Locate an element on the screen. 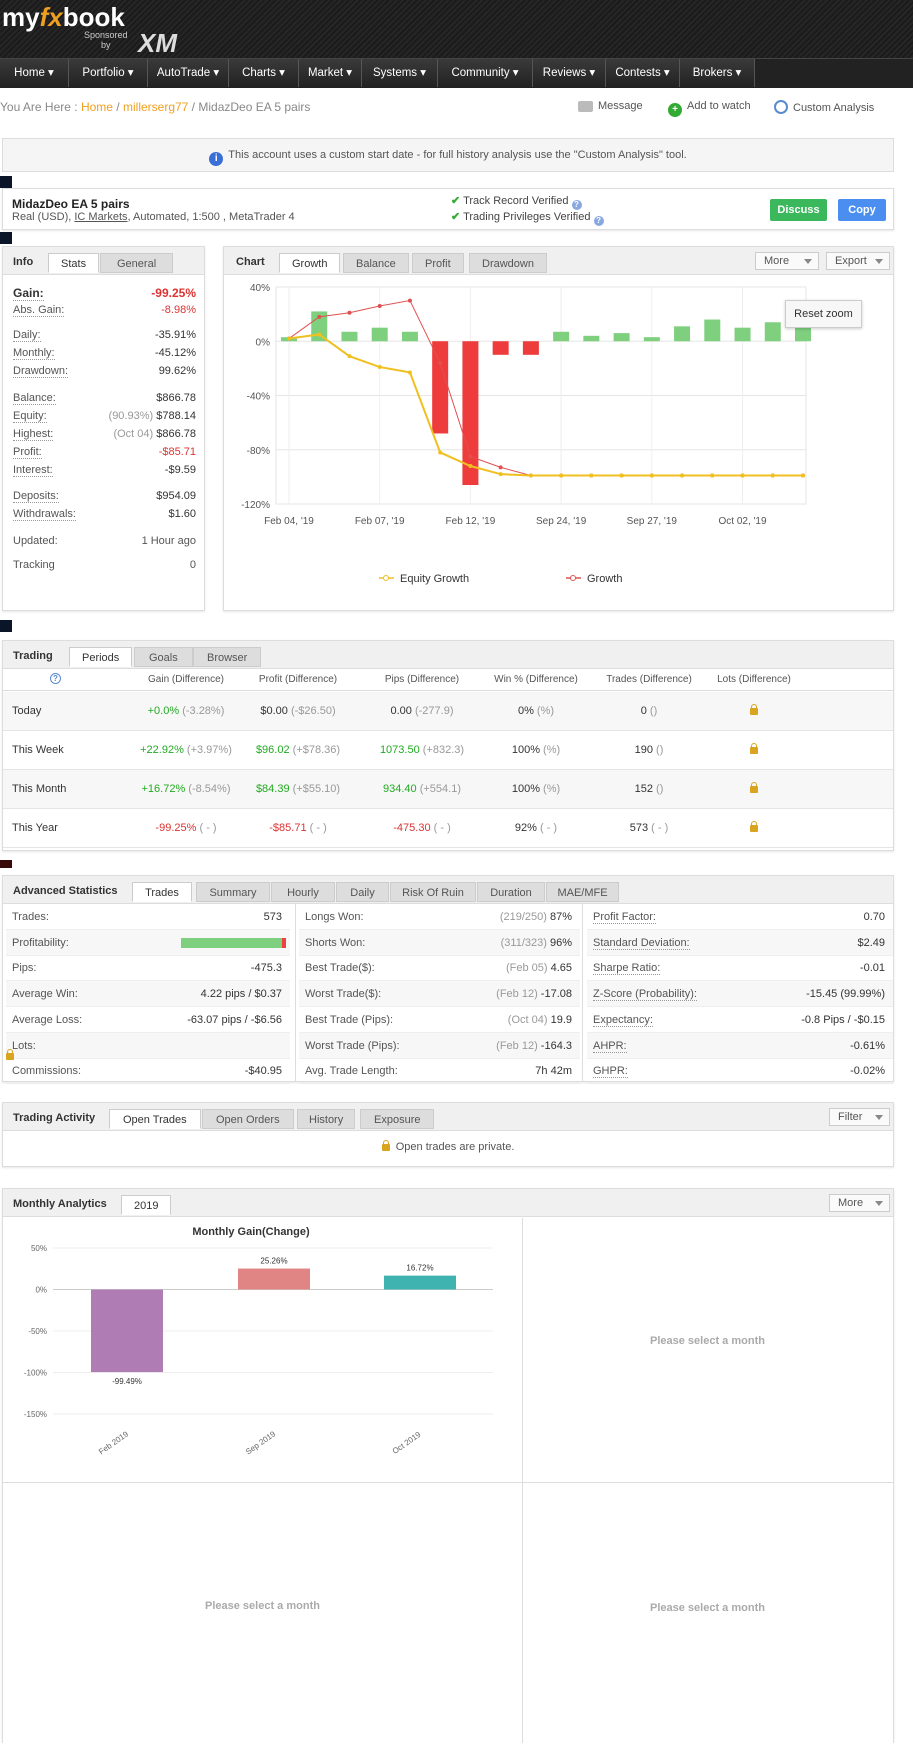 The width and height of the screenshot is (913, 1743). stat-label: Sharpe Ratio: is located at coordinates (627, 969).